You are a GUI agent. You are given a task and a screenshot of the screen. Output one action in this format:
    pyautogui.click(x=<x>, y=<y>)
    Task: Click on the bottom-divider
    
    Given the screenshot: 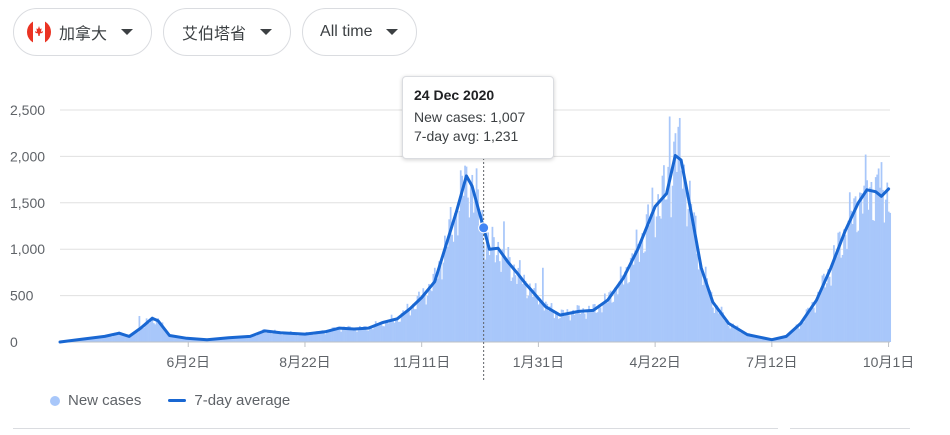 What is the action you would take?
    pyautogui.click(x=395, y=428)
    